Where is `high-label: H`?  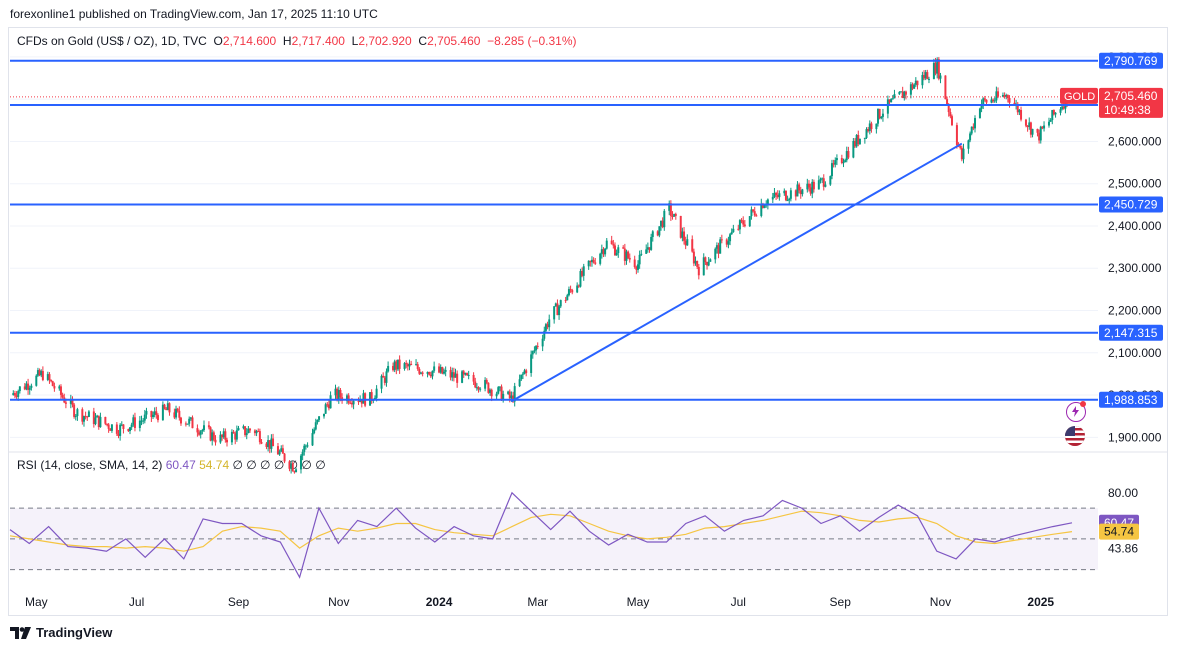
high-label: H is located at coordinates (287, 41).